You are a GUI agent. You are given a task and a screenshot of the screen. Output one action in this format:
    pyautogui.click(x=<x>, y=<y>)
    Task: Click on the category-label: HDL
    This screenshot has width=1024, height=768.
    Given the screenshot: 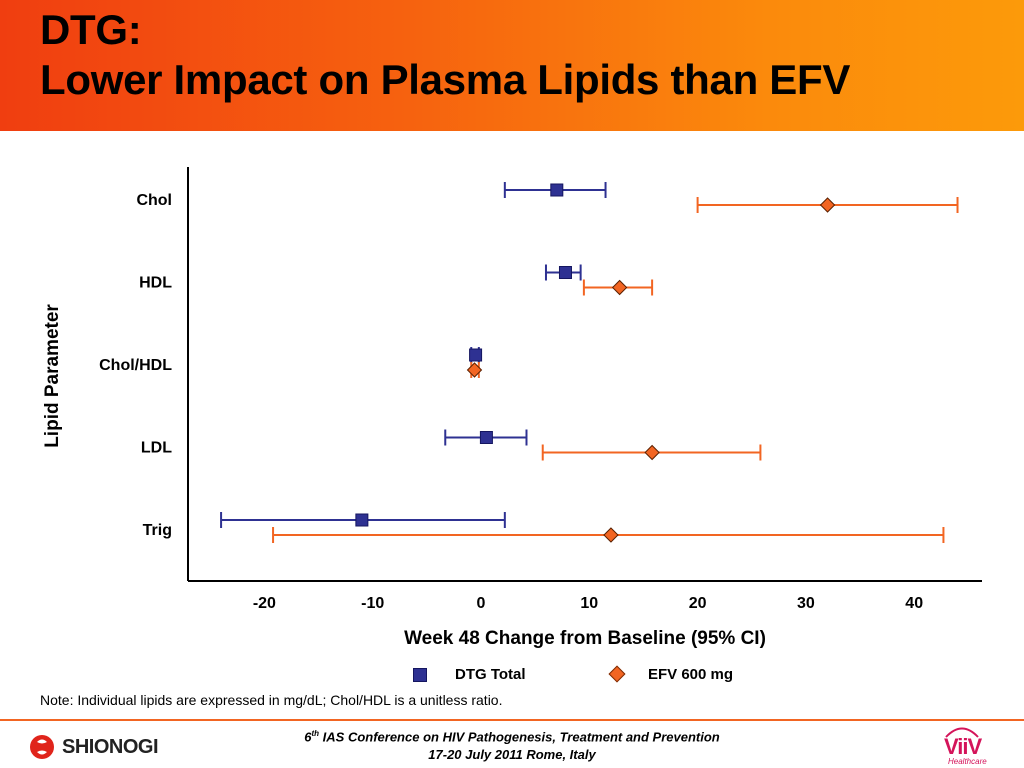 What is the action you would take?
    pyautogui.click(x=155, y=283)
    